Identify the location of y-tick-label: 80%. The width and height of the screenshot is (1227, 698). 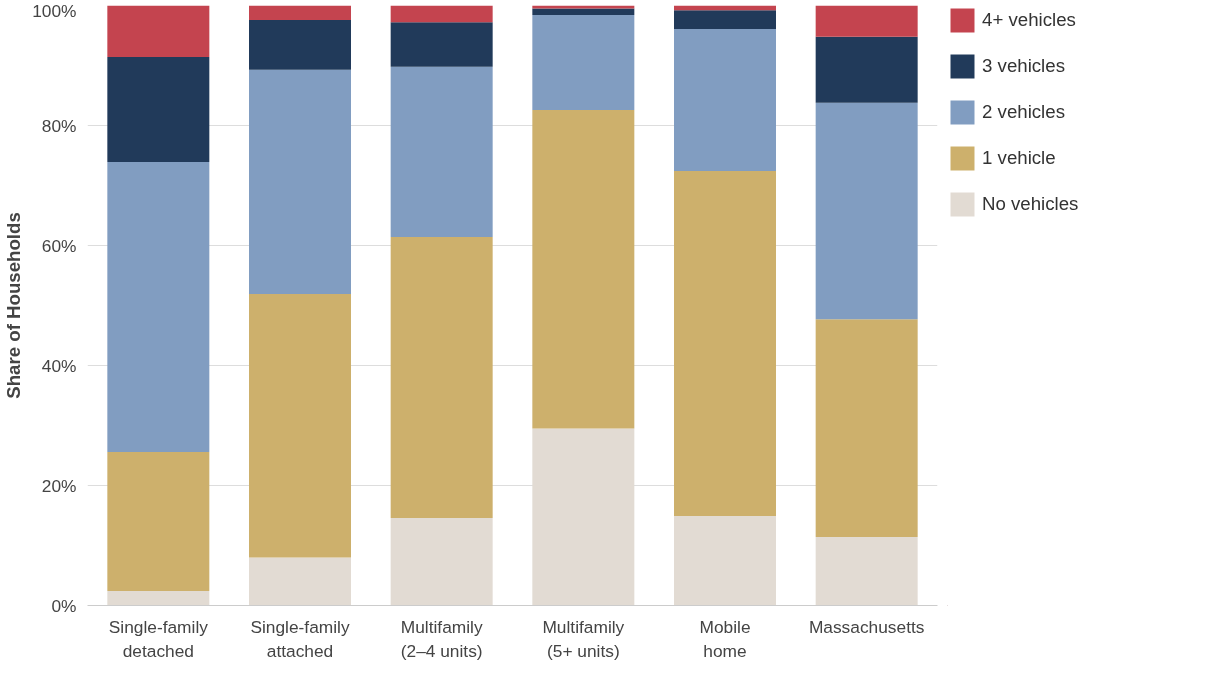
(59, 125).